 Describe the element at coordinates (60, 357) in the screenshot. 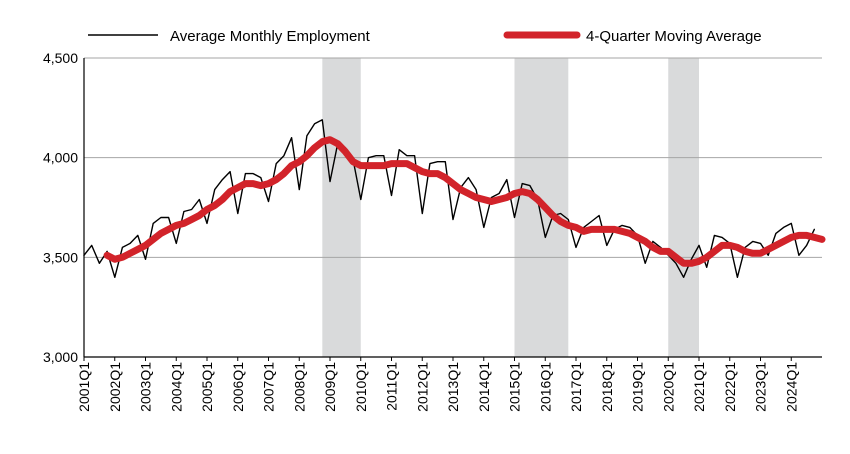

I see `y-tick-label: 3,000` at that location.